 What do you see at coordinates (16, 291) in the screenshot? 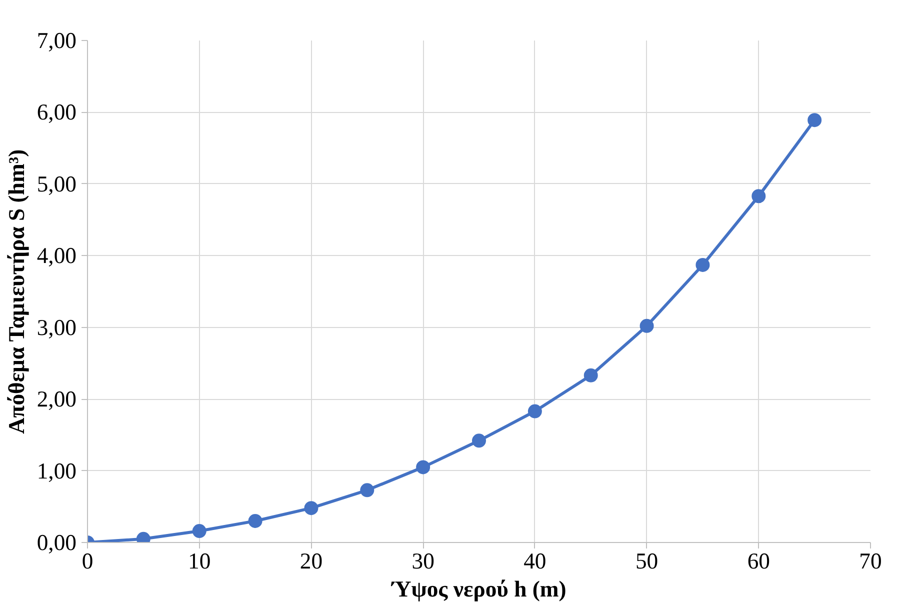
I see `y-axis-title: Απόθεμα Ταμιευτήρα S (hm³)` at bounding box center [16, 291].